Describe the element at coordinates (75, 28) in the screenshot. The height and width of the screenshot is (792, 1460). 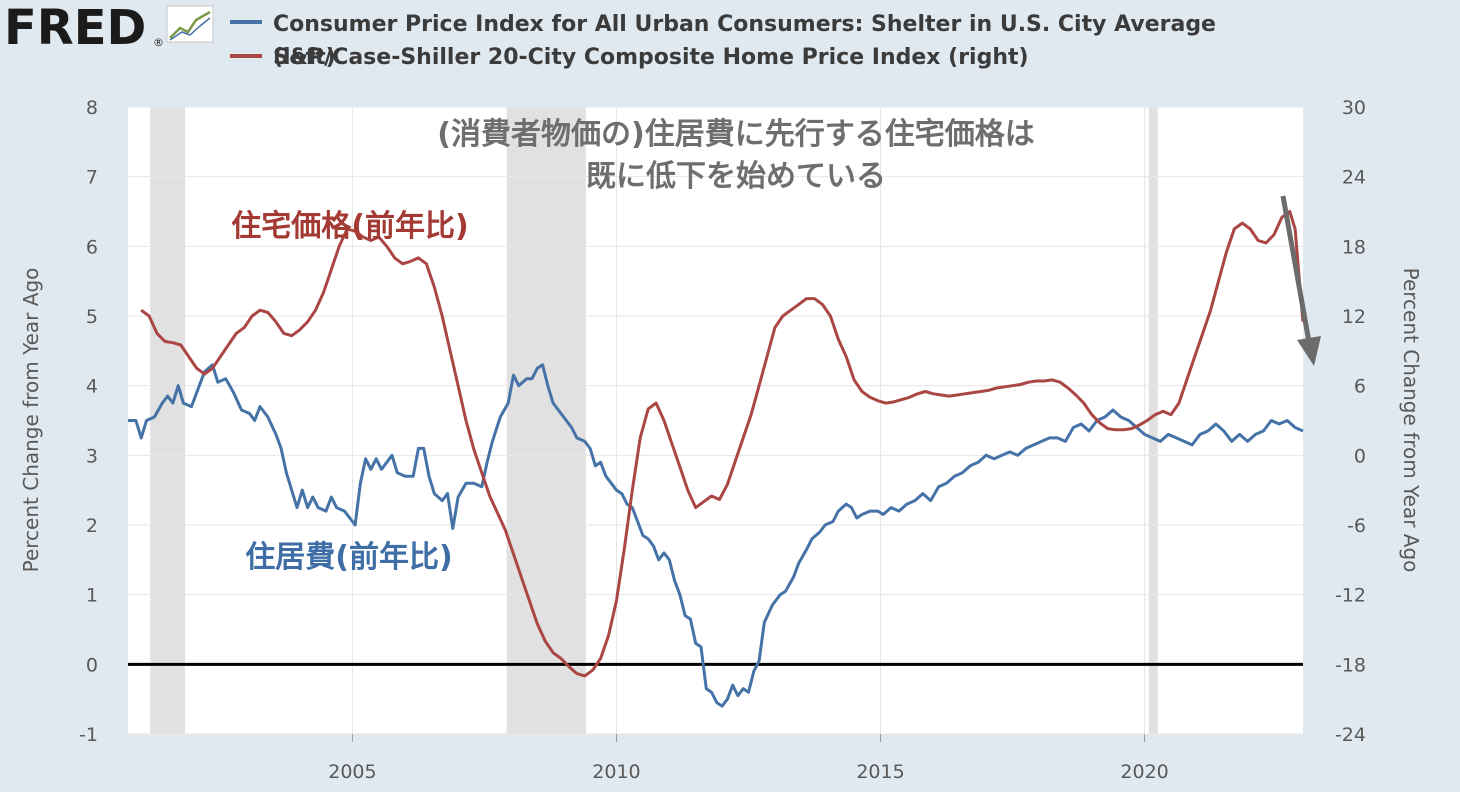
I see `fred-logo-text: FRED` at that location.